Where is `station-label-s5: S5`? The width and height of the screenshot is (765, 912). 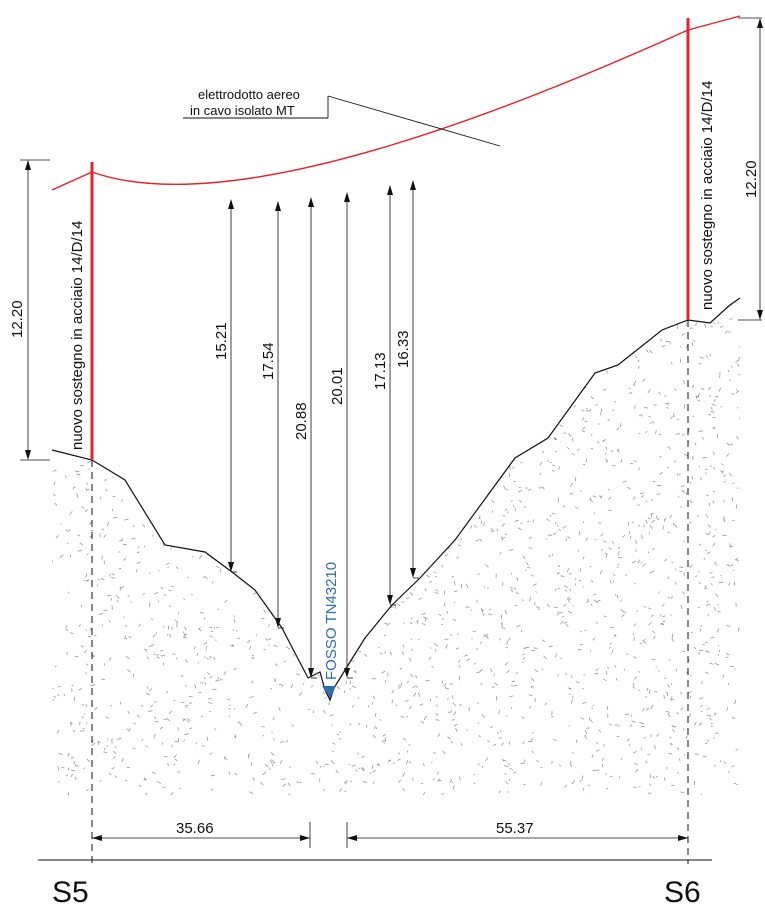 station-label-s5: S5 is located at coordinates (70, 892).